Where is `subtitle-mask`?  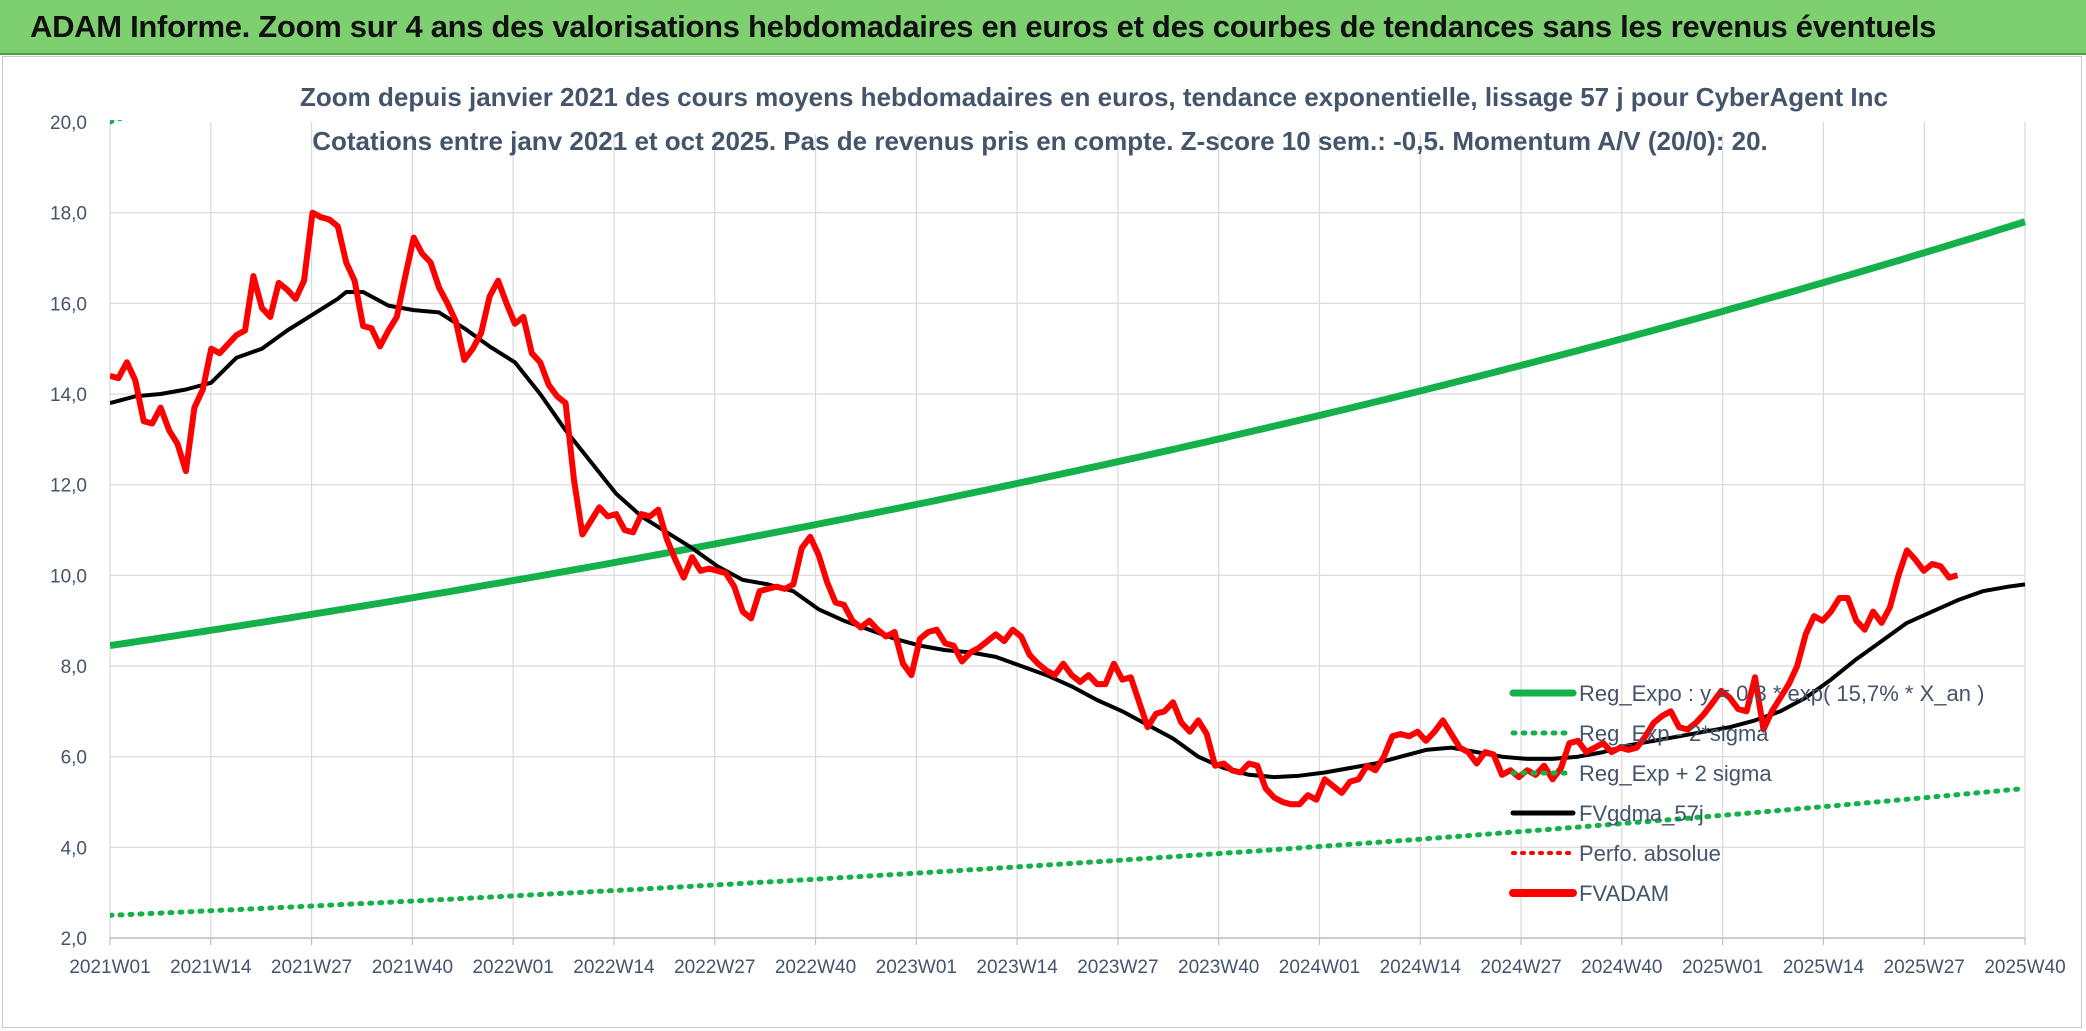 subtitle-mask is located at coordinates (1040, 127).